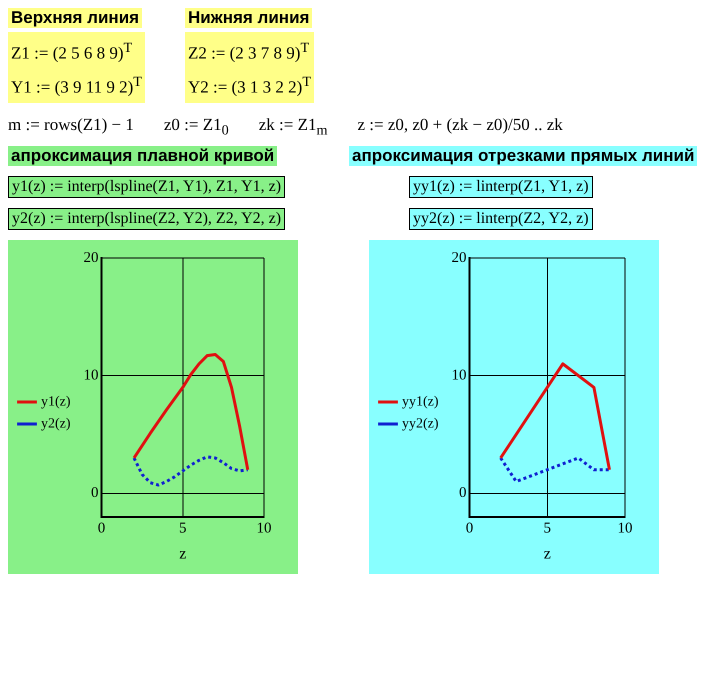 The width and height of the screenshot is (727, 686). I want to click on text: z0 := Z1$_{0}$, so click(196, 127).